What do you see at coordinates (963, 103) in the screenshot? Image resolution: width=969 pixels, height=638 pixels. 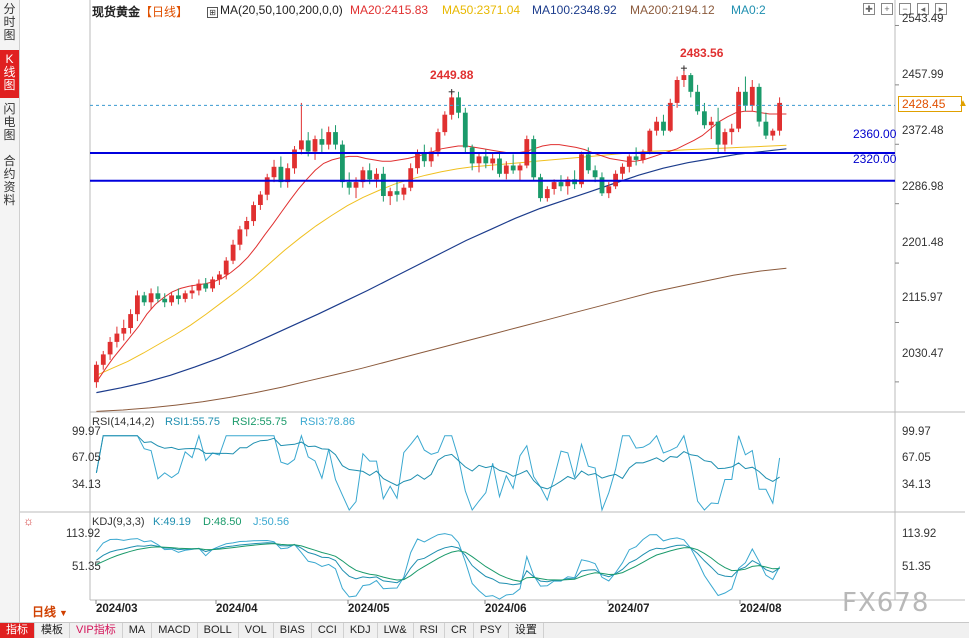 I see `price-arrow-icon: ▲` at bounding box center [963, 103].